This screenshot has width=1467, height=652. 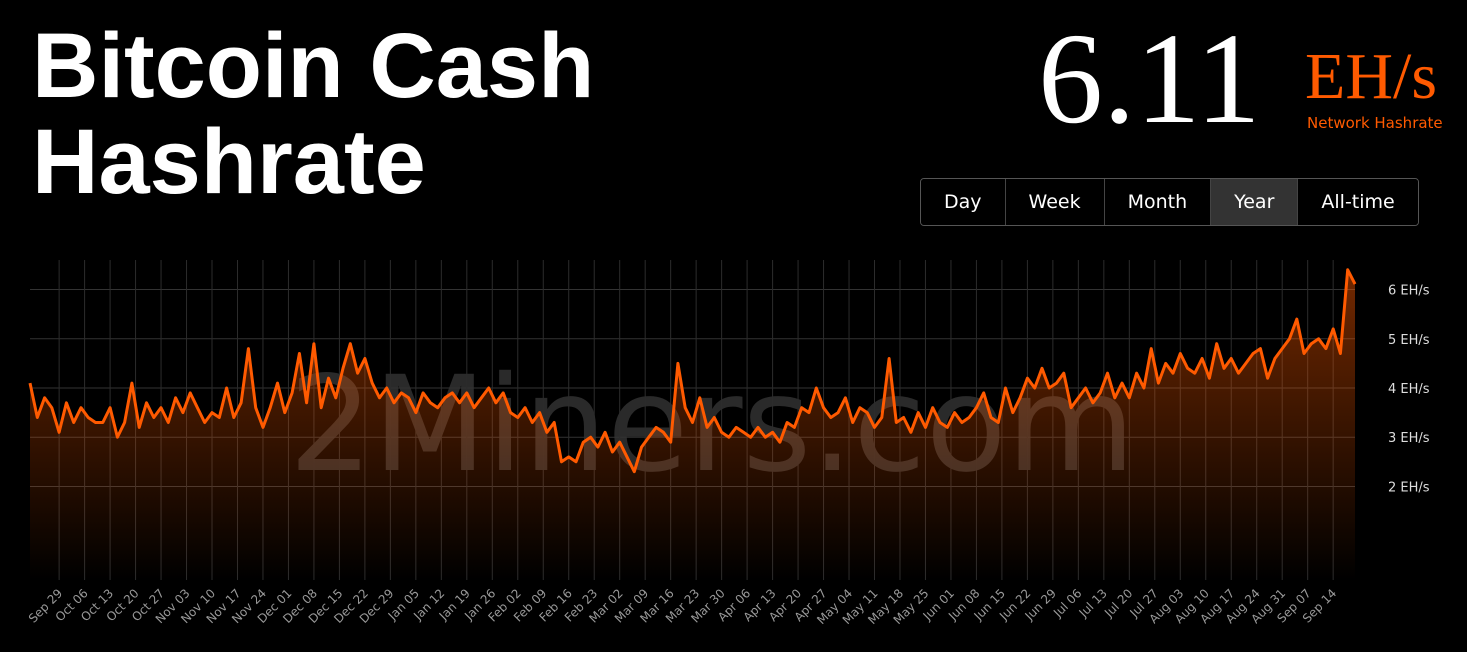 What do you see at coordinates (1118, 603) in the screenshot?
I see `x-tick-label: Jul 20` at bounding box center [1118, 603].